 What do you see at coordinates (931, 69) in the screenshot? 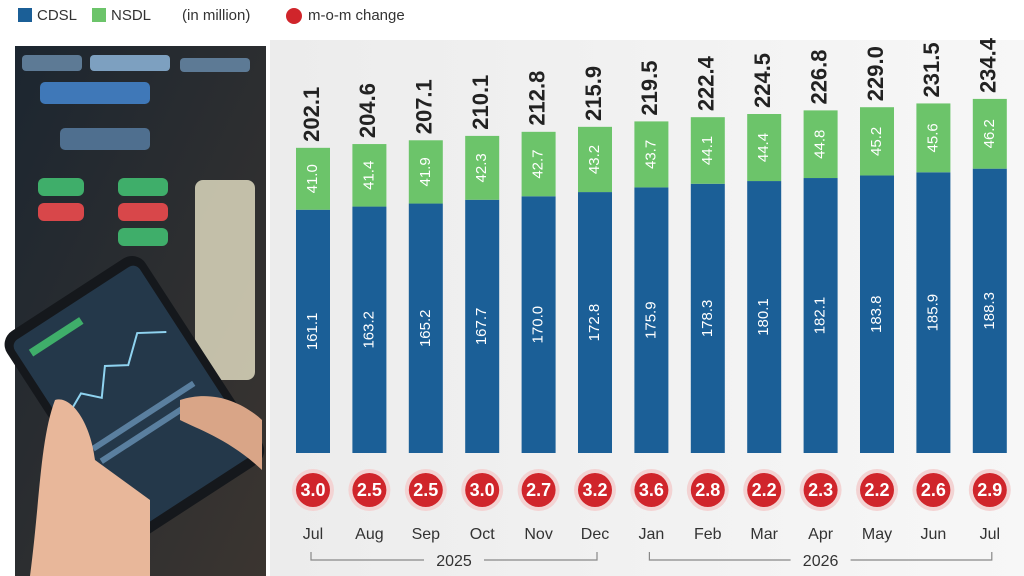
I see `total-label: 231.5` at bounding box center [931, 69].